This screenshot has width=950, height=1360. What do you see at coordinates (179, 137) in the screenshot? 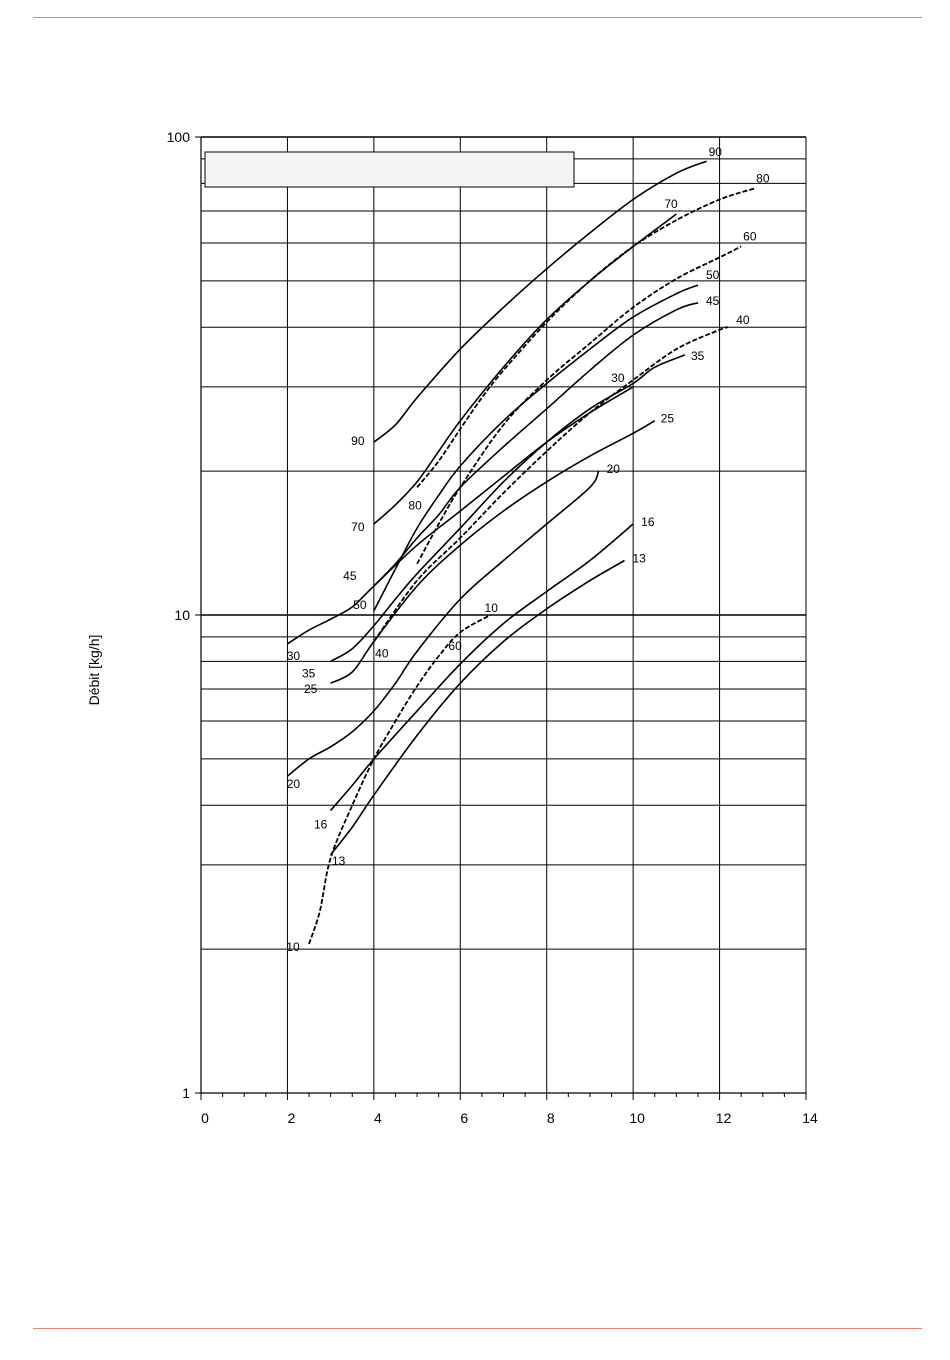
I see `y-tick-label: 100` at bounding box center [179, 137].